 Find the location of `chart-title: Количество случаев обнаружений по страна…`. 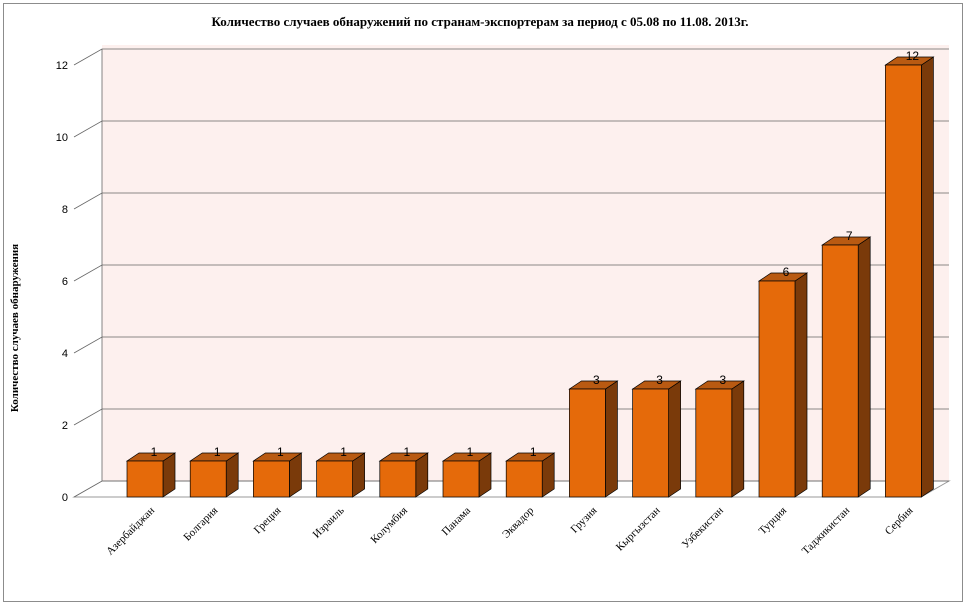

chart-title: Количество случаев обнаружений по страна… is located at coordinates (480, 21).